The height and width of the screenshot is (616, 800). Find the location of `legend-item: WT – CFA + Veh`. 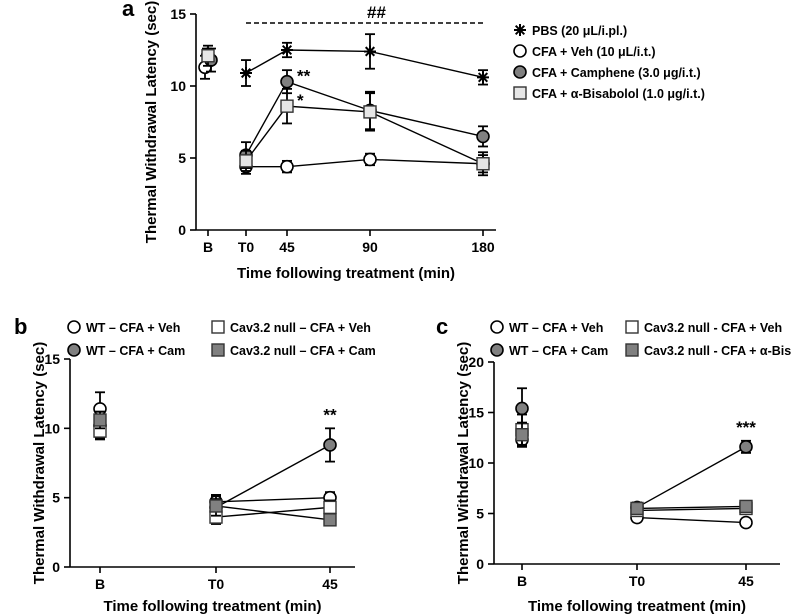

legend-item: WT – CFA + Veh is located at coordinates (123, 327).